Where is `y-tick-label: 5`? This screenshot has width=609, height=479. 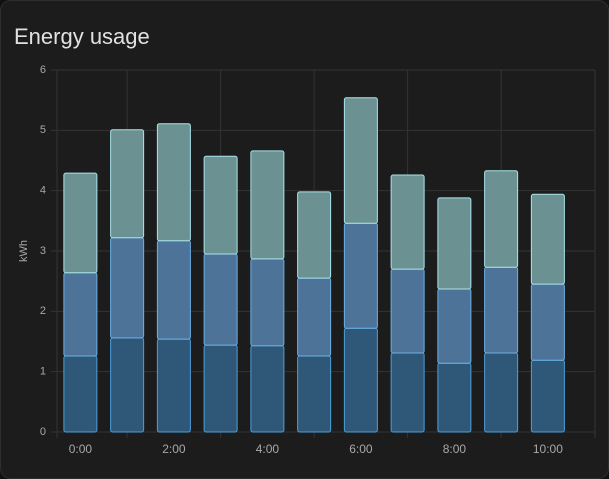
y-tick-label: 5 is located at coordinates (43, 130).